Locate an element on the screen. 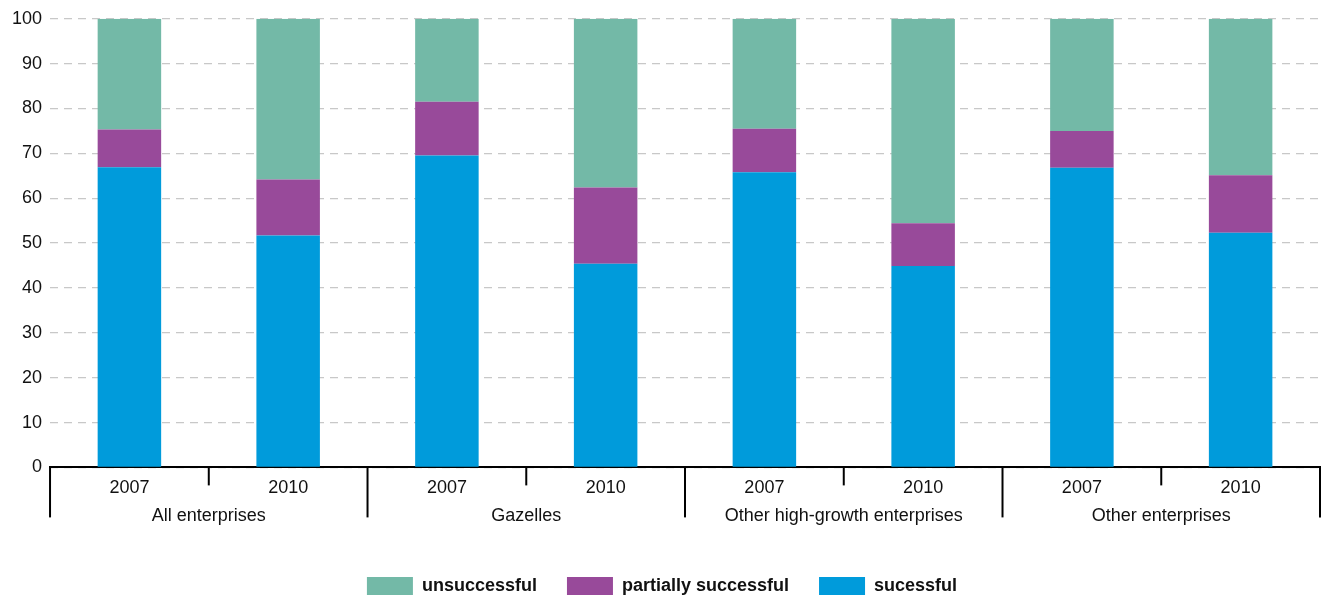  y-tick-label: 60 is located at coordinates (32, 197).